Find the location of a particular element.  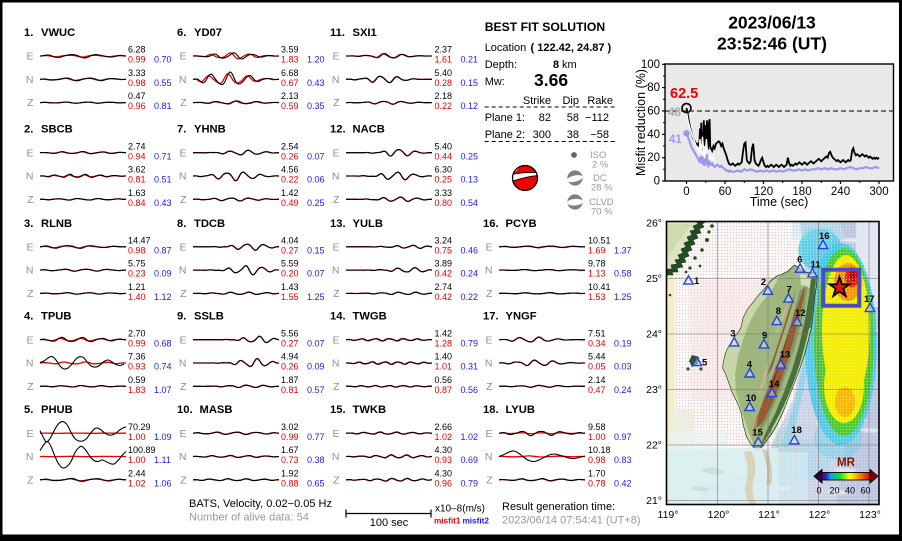

svg-text: 0.27 is located at coordinates (290, 343).